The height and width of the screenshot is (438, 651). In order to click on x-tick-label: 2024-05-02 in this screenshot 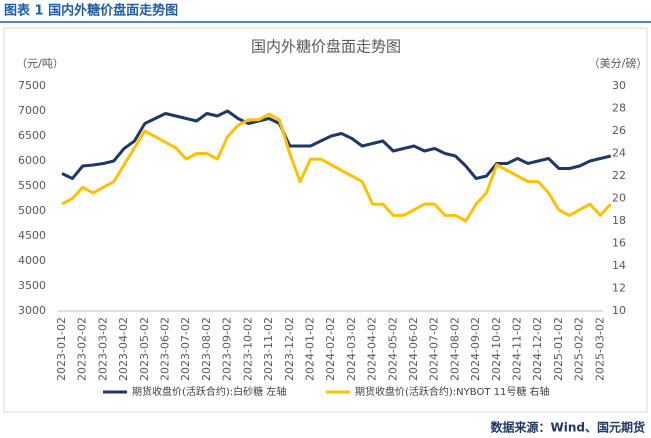, I will do `click(392, 349)`.